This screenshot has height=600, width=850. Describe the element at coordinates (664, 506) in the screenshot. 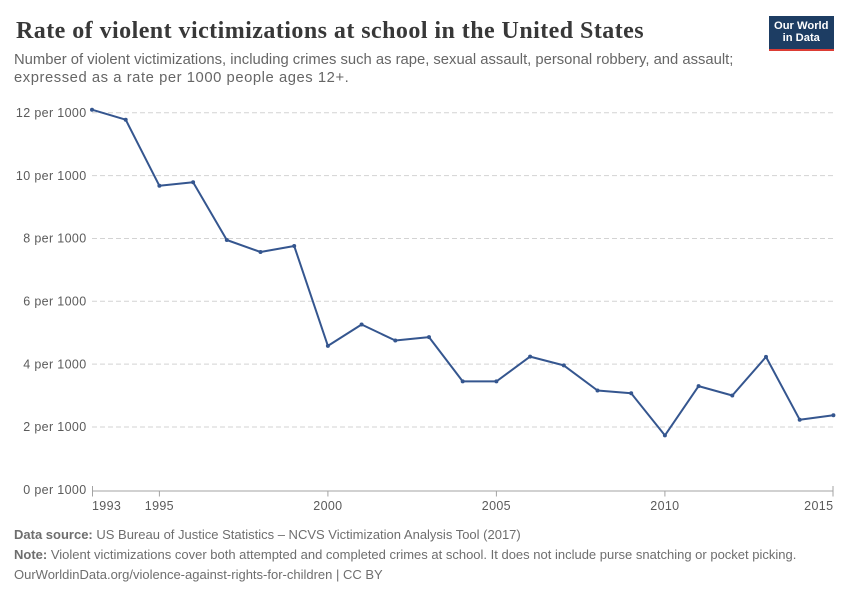

I see `svg-text: 2010` at that location.